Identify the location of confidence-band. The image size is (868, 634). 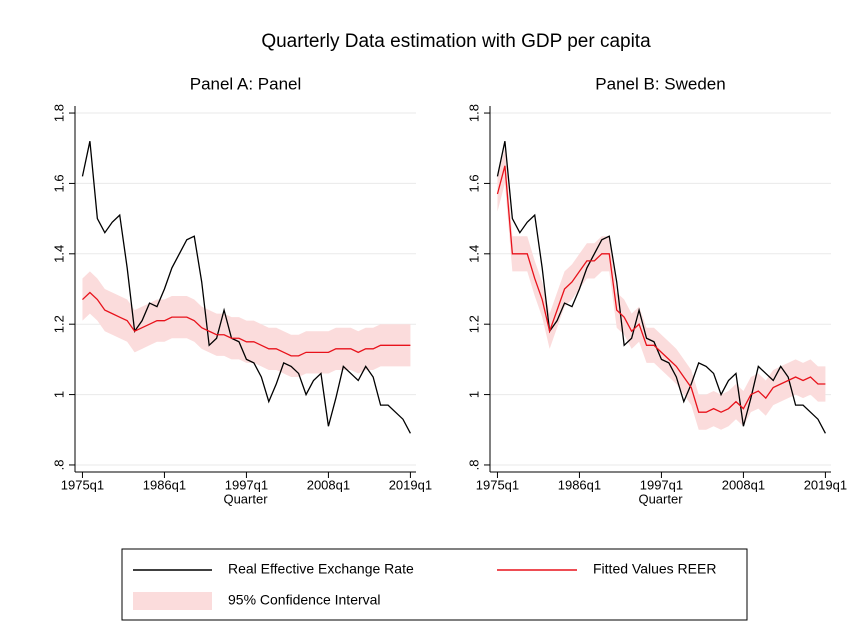
(246, 324).